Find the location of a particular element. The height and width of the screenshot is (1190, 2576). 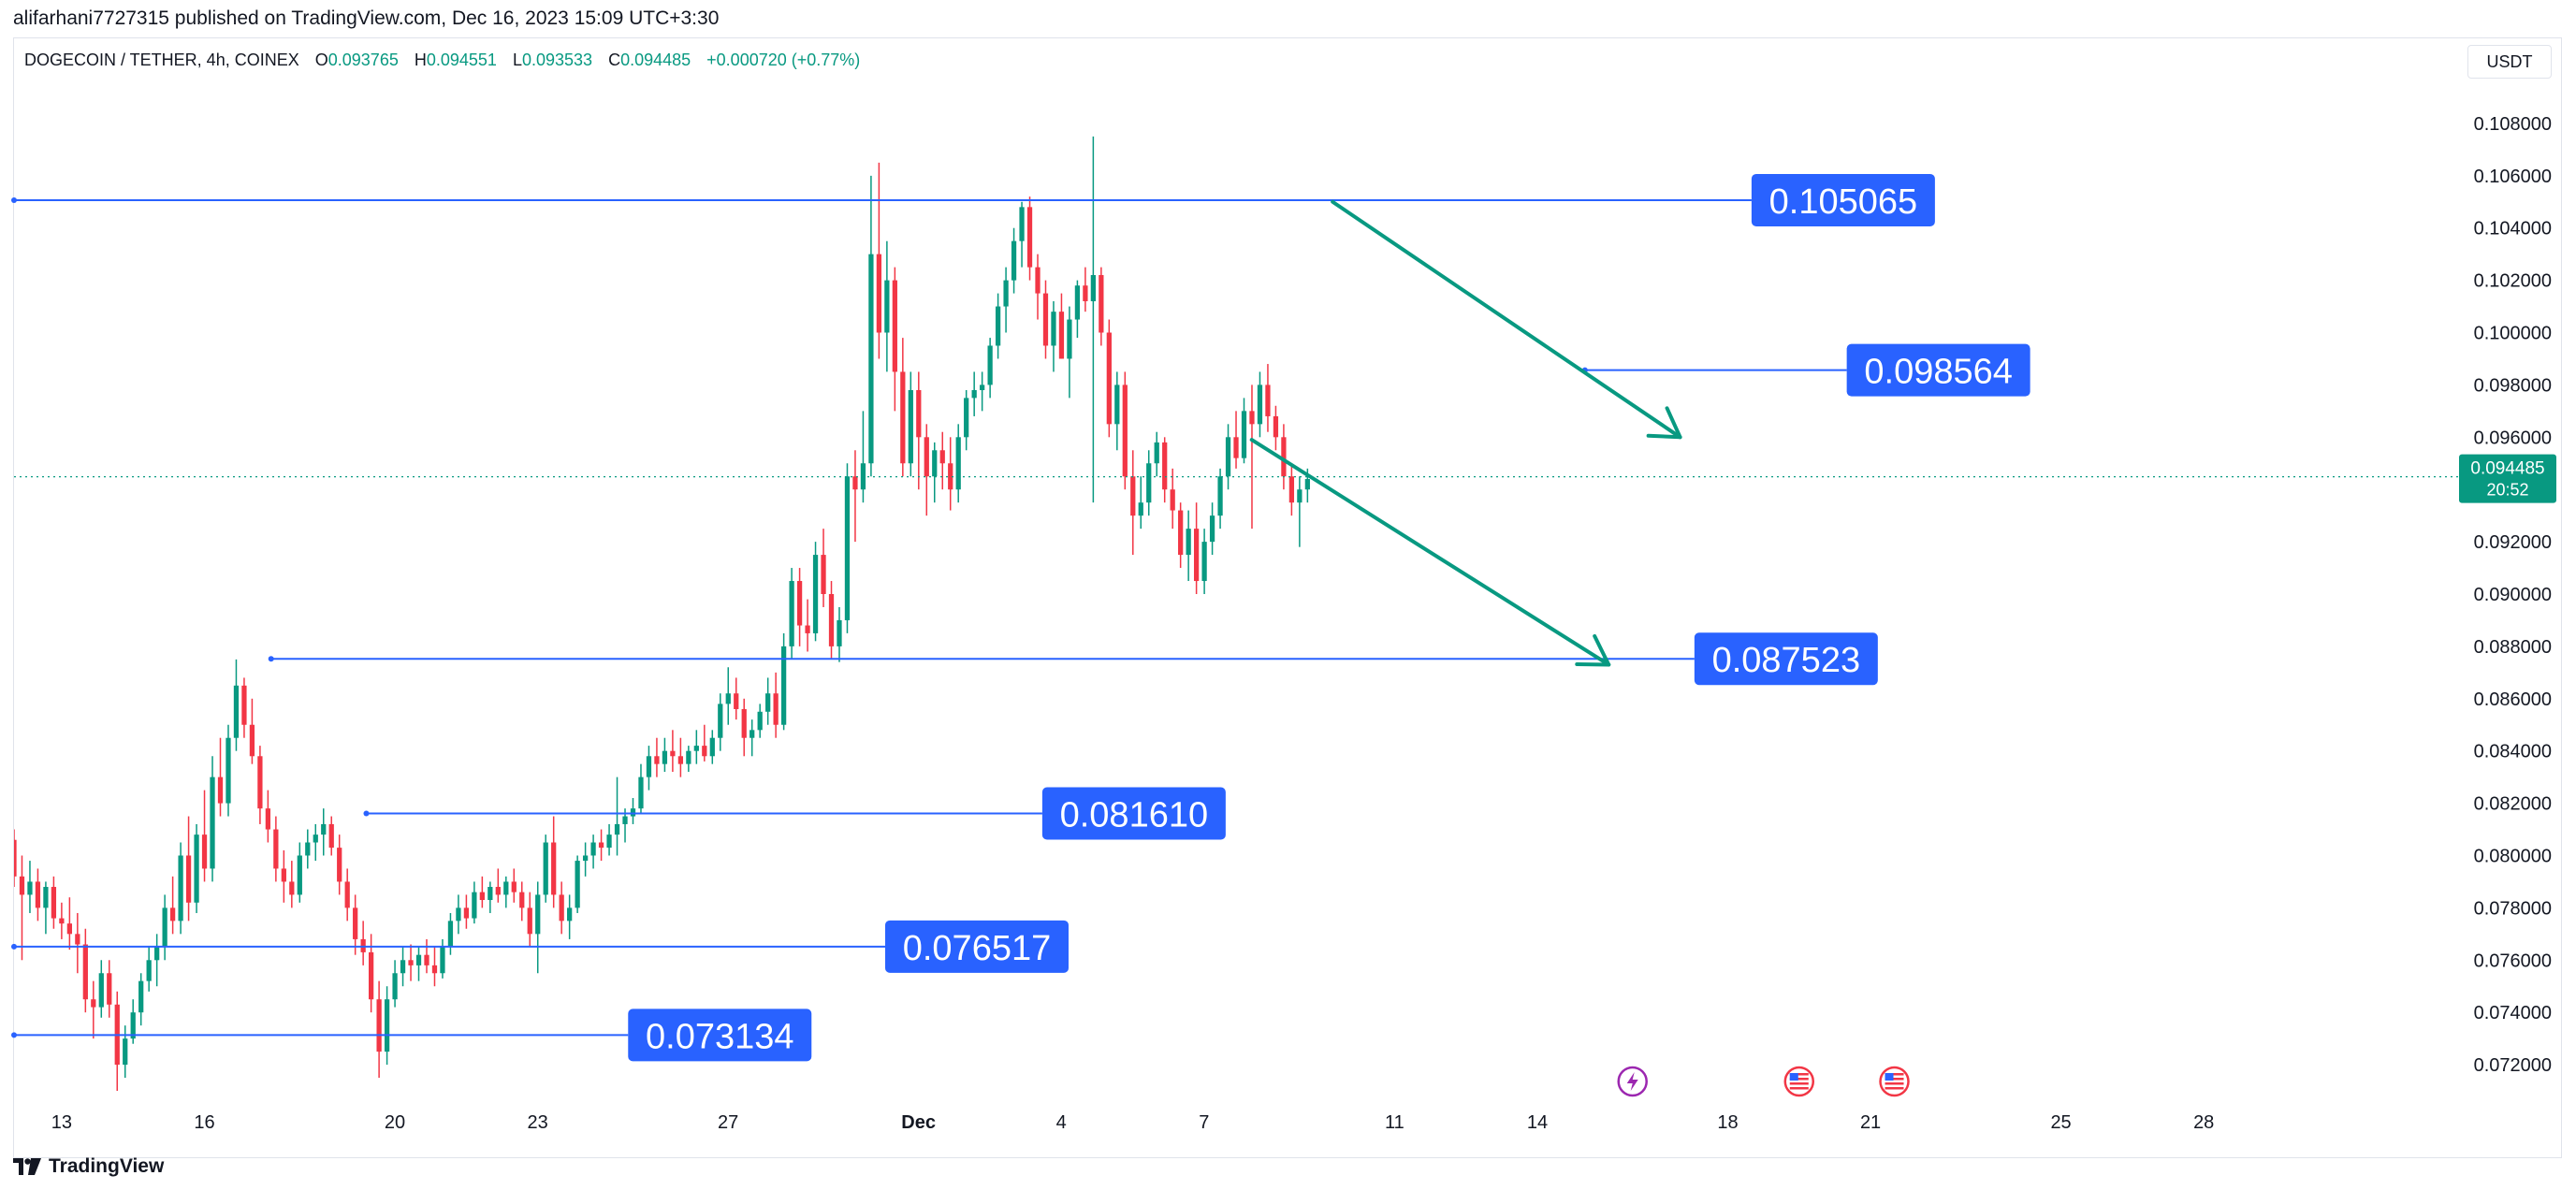

currency-button: USDT is located at coordinates (2509, 62).